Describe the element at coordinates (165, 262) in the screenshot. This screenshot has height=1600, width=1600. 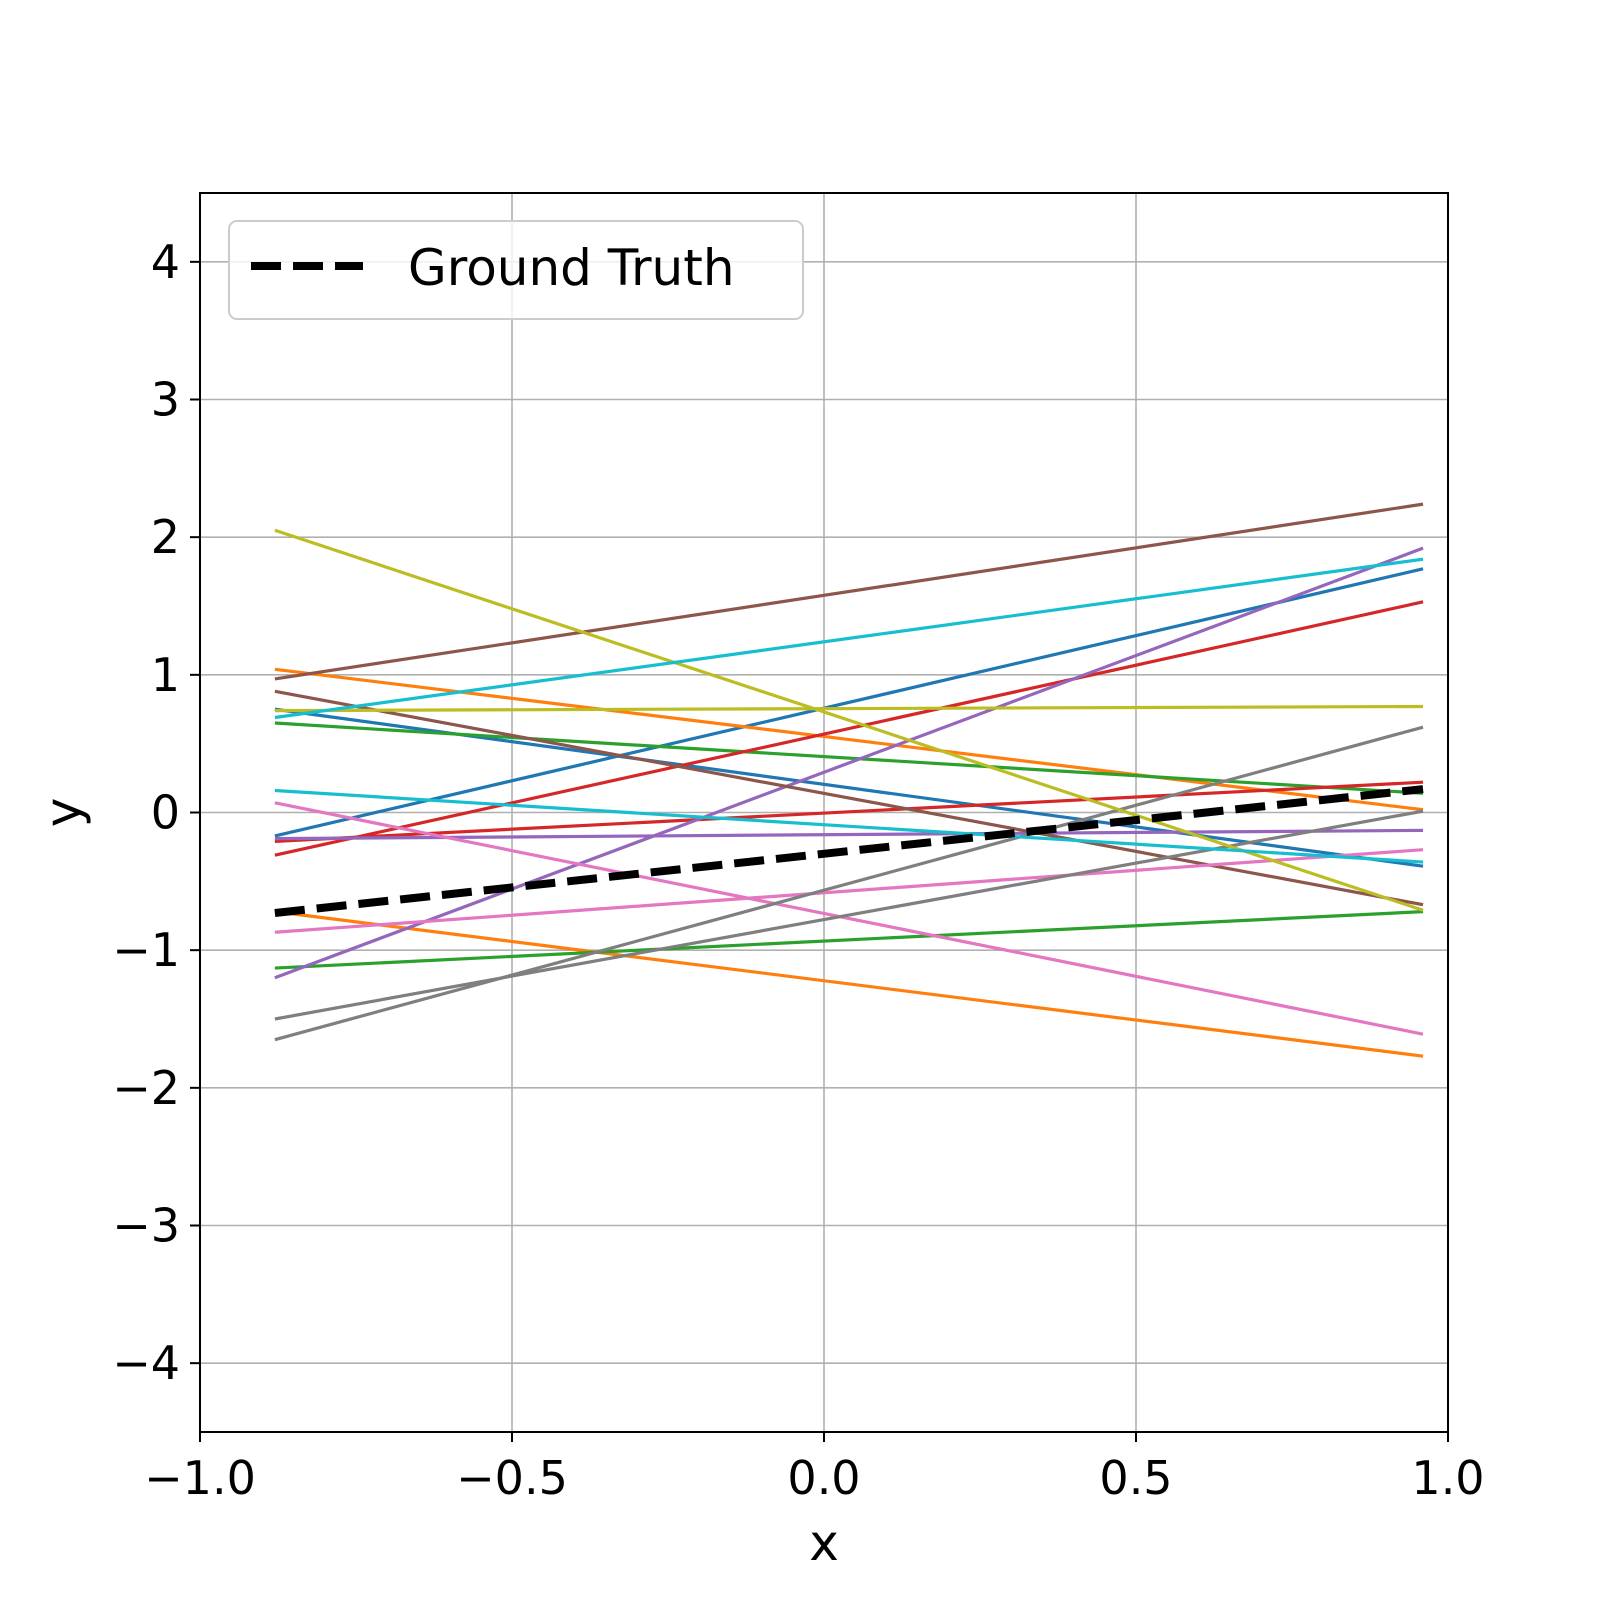
I see `y-tick-label: 4` at that location.